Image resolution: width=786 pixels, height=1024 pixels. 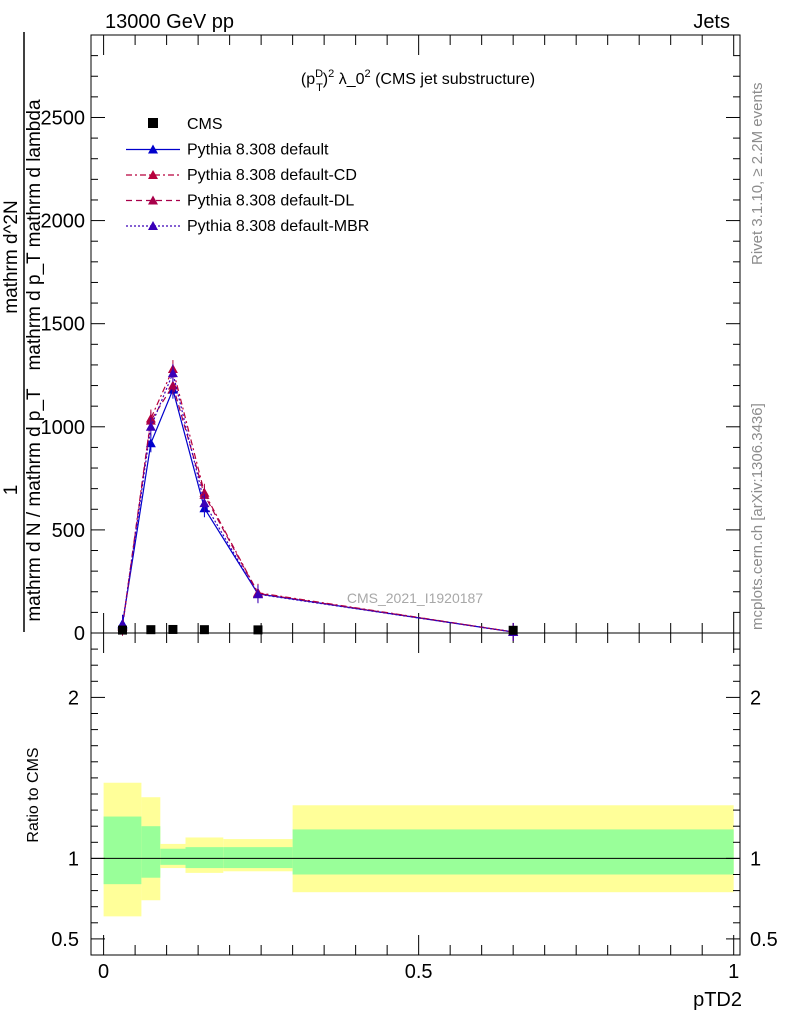 I want to click on ratio-ytick-label-1: 1, so click(x=73, y=859).